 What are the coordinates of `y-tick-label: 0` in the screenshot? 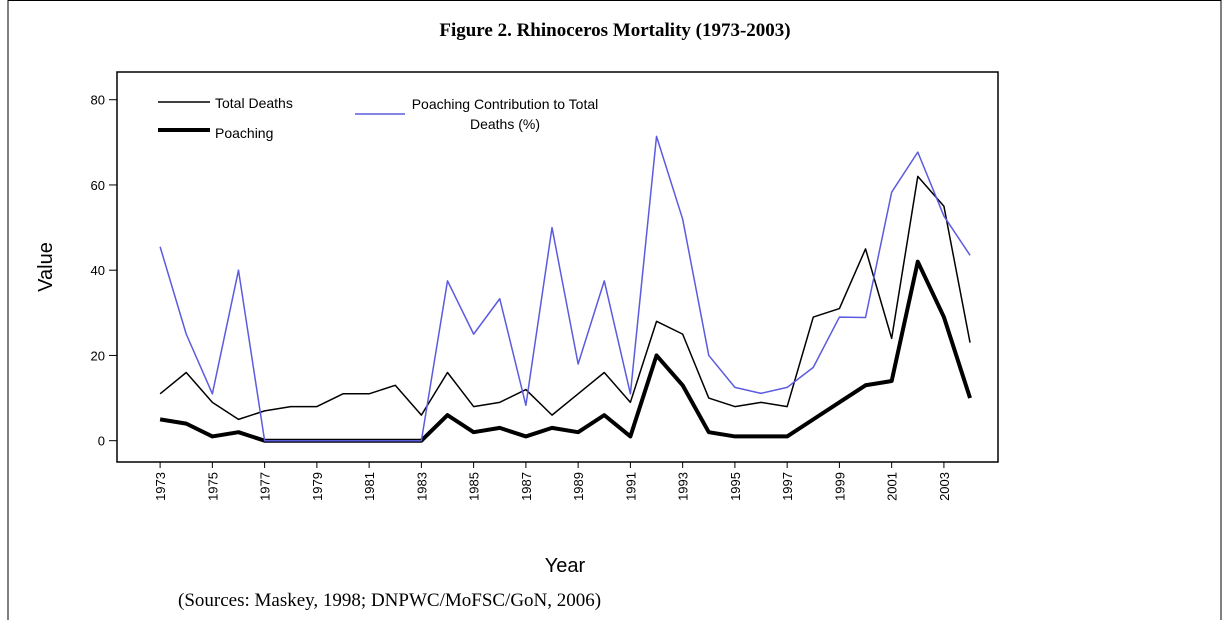 It's located at (101, 441).